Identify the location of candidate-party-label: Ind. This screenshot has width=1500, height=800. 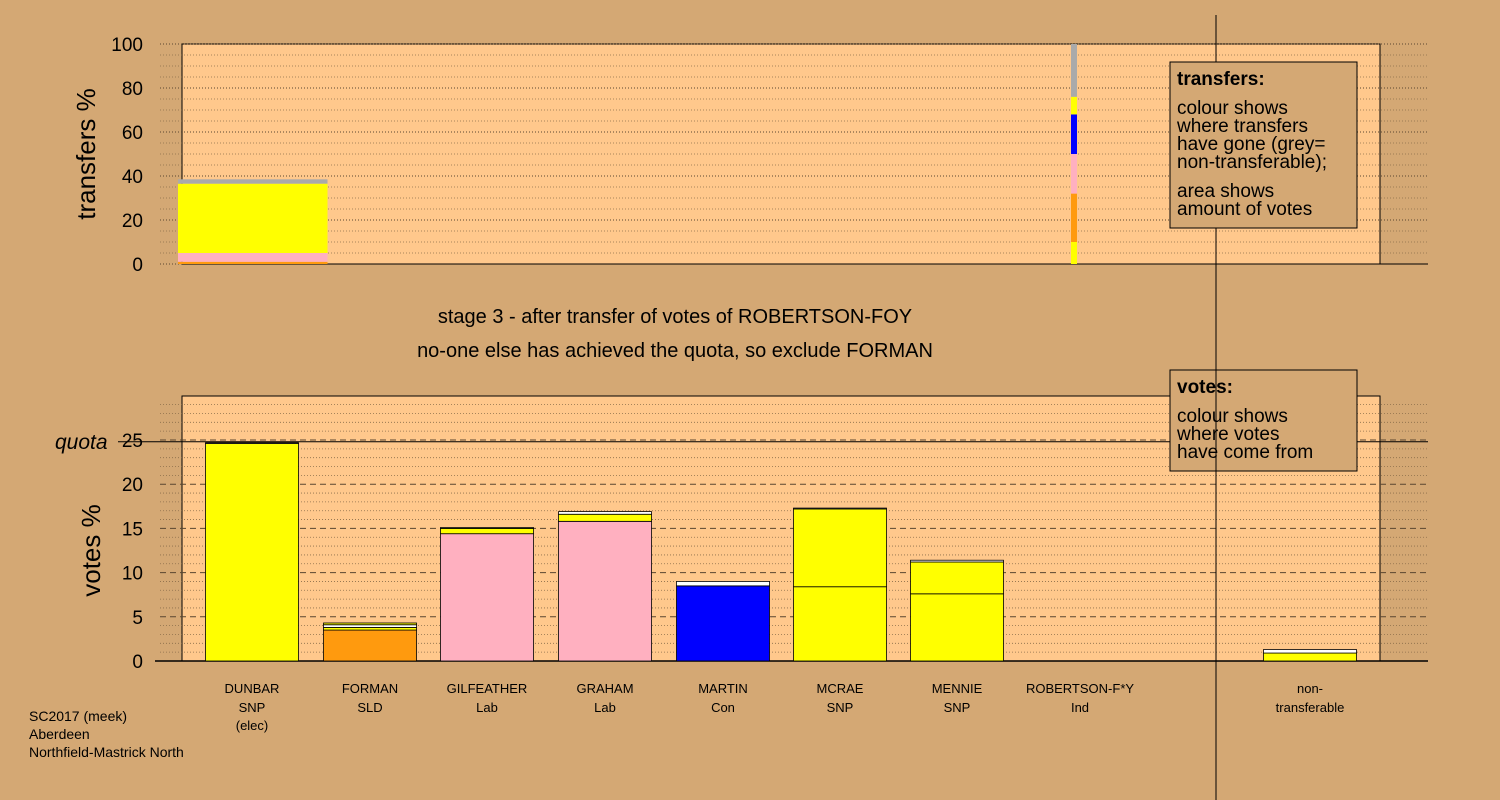
(1080, 707).